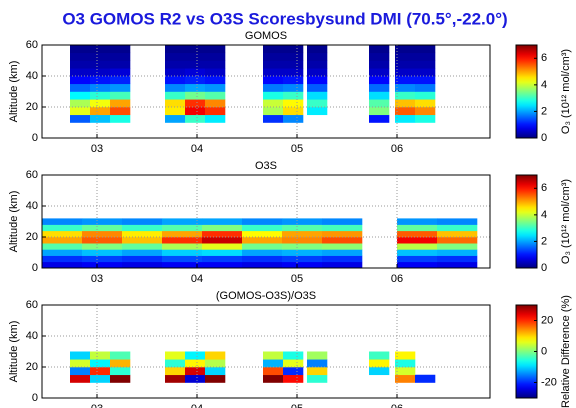 The image size is (576, 408). I want to click on x-tick-label: 05, so click(297, 279).